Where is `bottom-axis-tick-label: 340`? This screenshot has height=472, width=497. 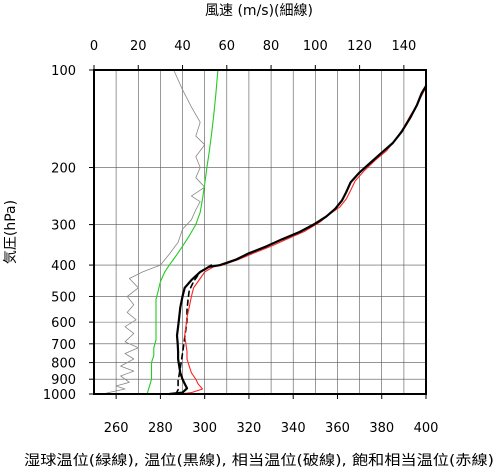 bottom-axis-tick-label: 340 is located at coordinates (293, 428).